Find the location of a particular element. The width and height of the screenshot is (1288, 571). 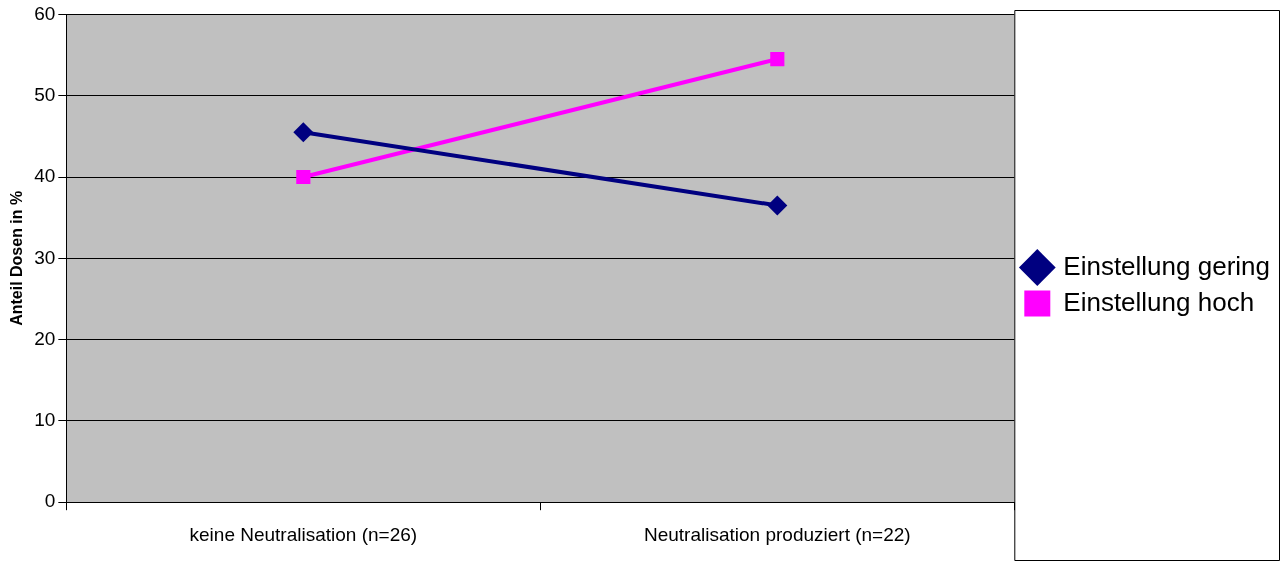

legend-label: Einstellung gering is located at coordinates (1167, 265).